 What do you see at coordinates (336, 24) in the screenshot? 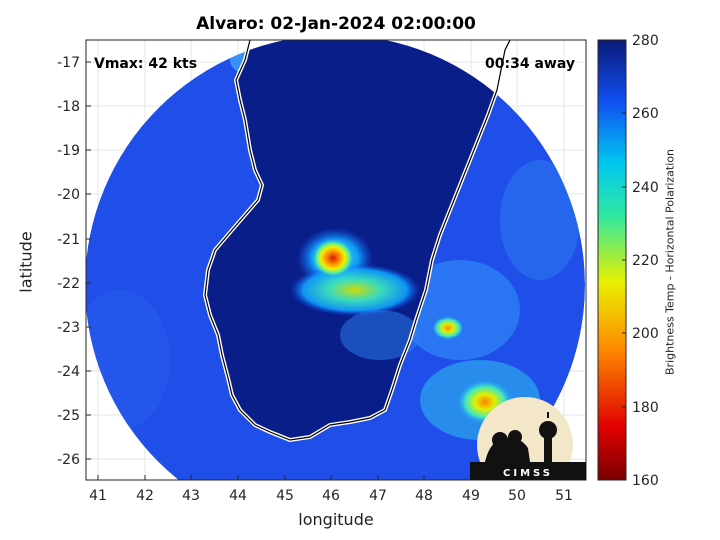
I see `figure-title: Alvaro: 02-Jan-2024 02:00:00` at bounding box center [336, 24].